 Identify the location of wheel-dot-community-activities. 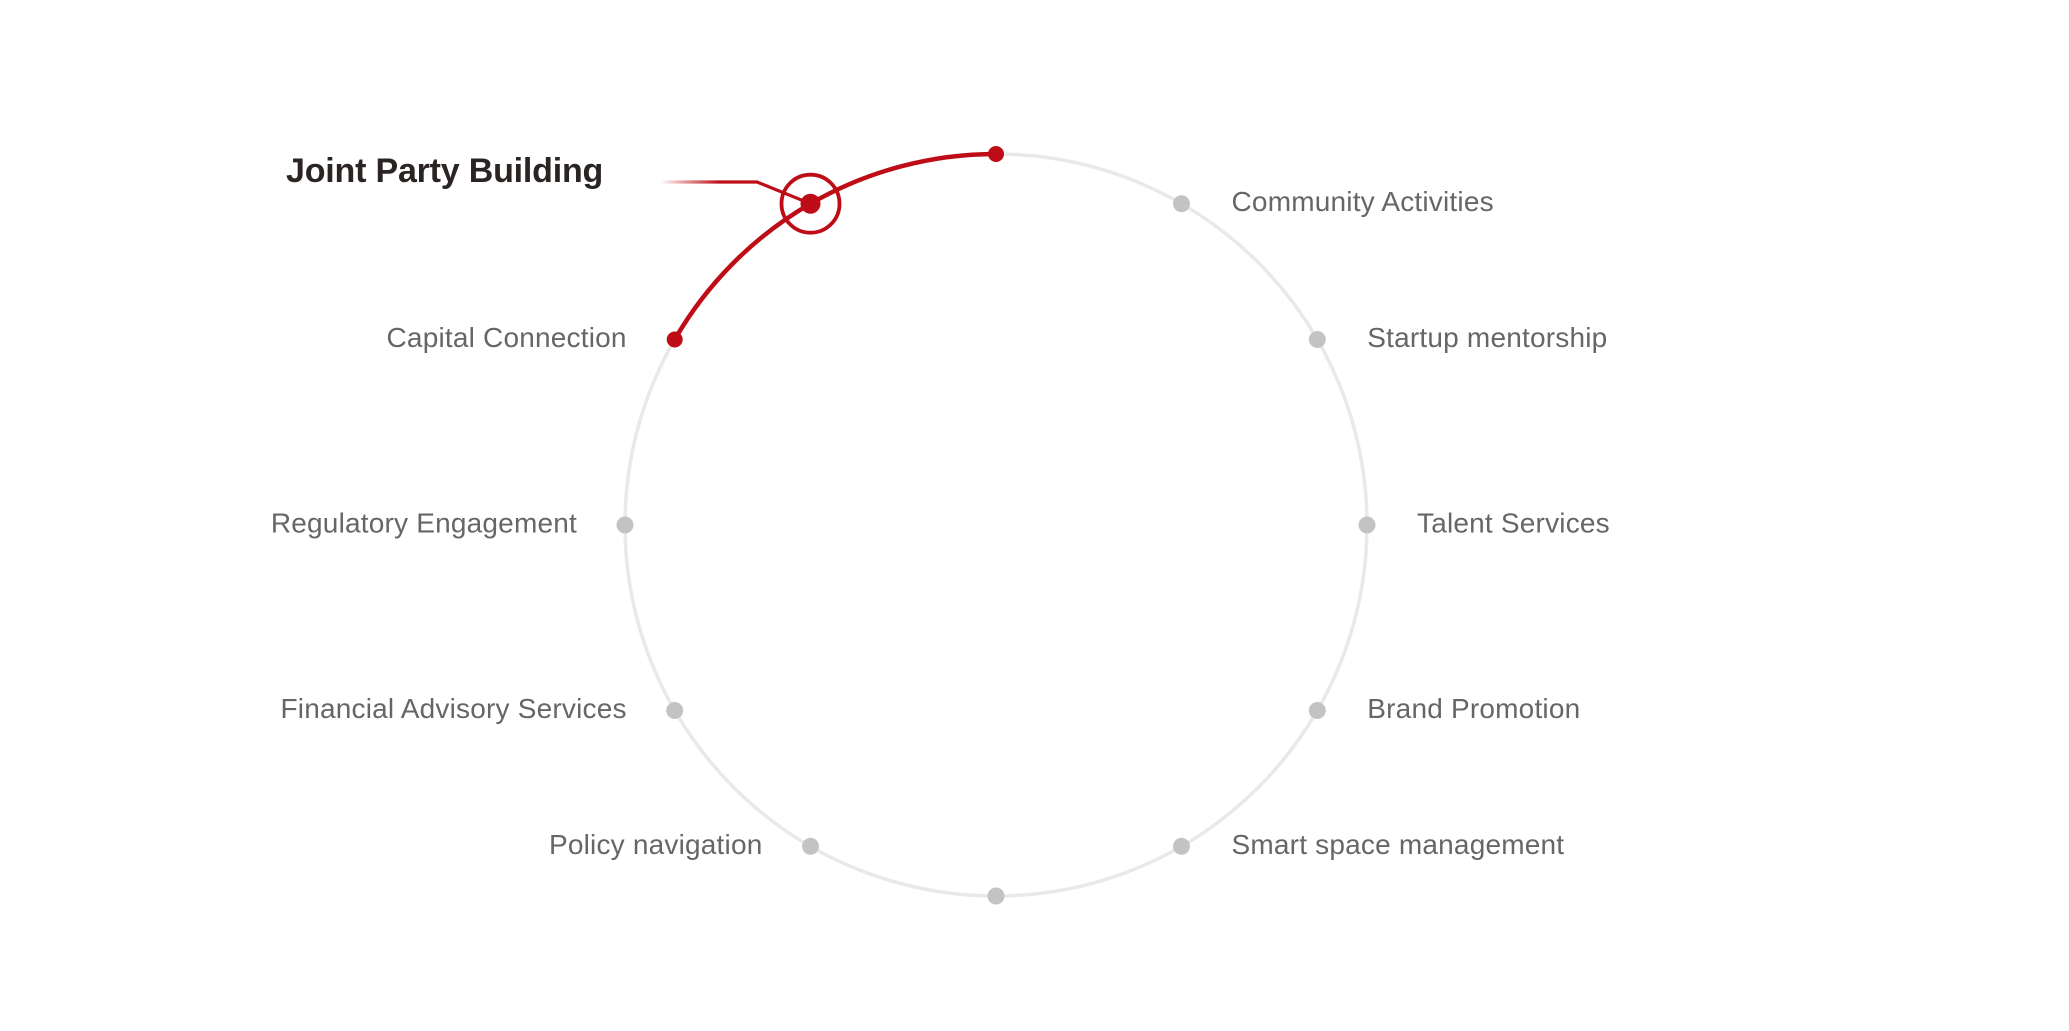
(1181, 204).